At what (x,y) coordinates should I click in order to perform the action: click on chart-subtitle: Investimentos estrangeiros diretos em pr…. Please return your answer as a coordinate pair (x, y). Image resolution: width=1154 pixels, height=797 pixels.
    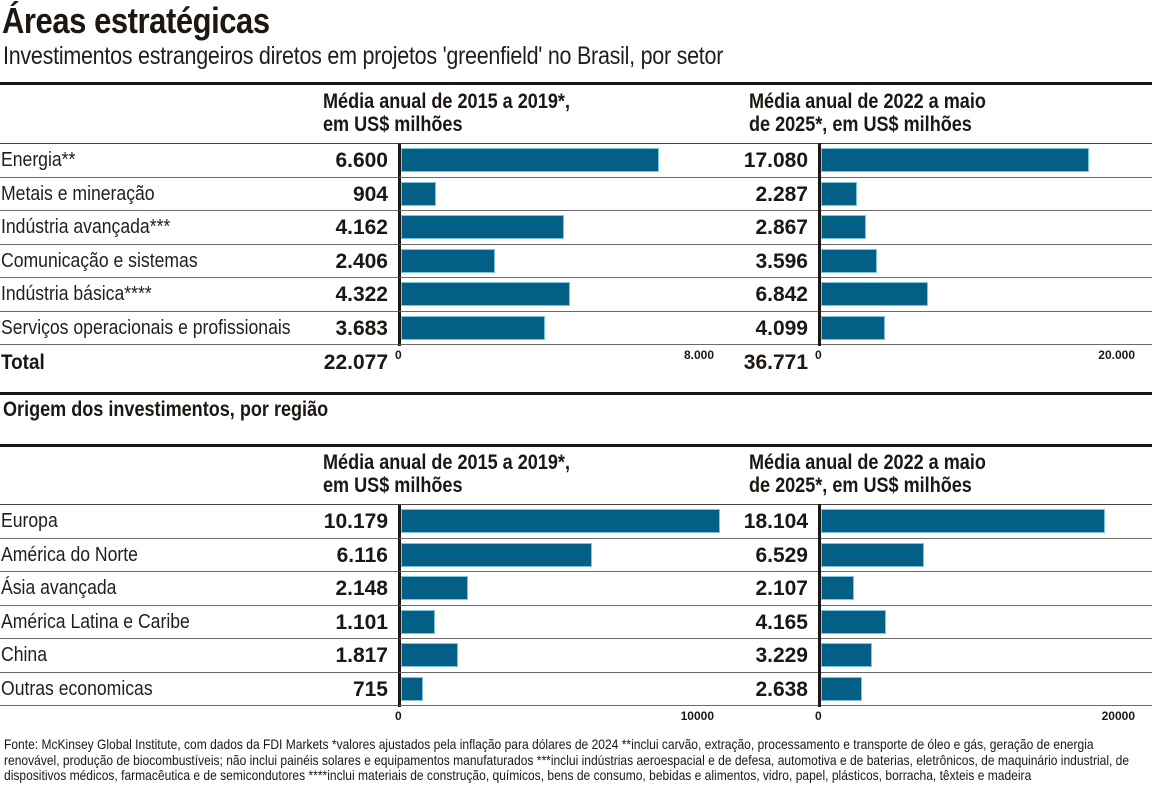
    Looking at the image, I should click on (363, 56).